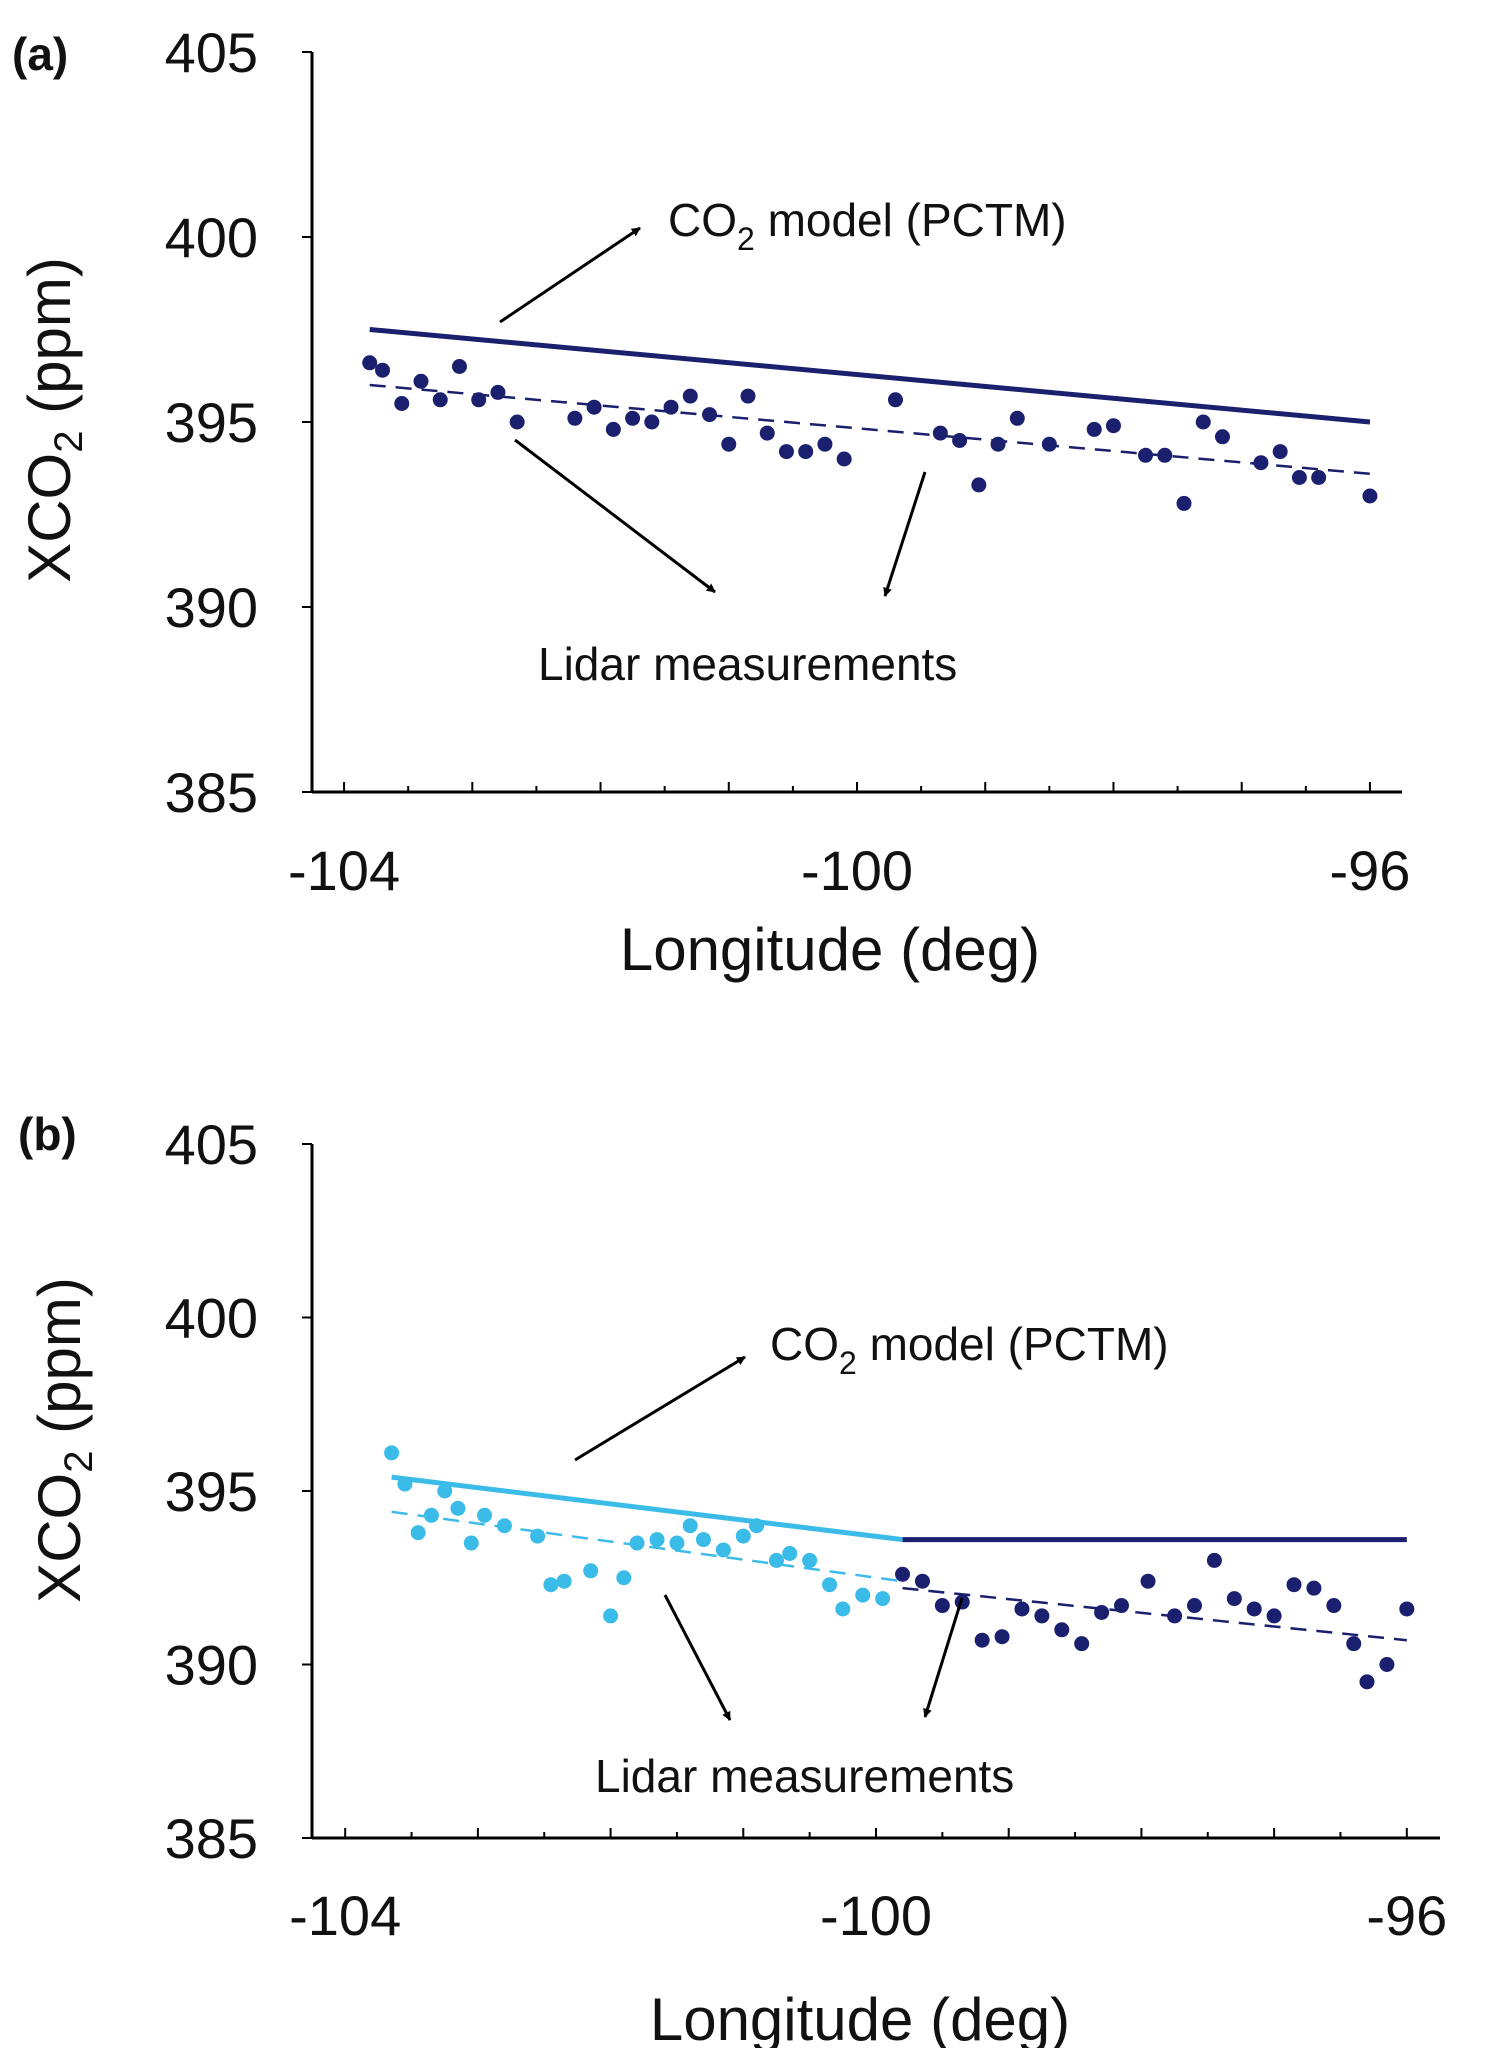  I want to click on panel-b-y-axis-label: XCO2 (ppm), so click(63, 1440).